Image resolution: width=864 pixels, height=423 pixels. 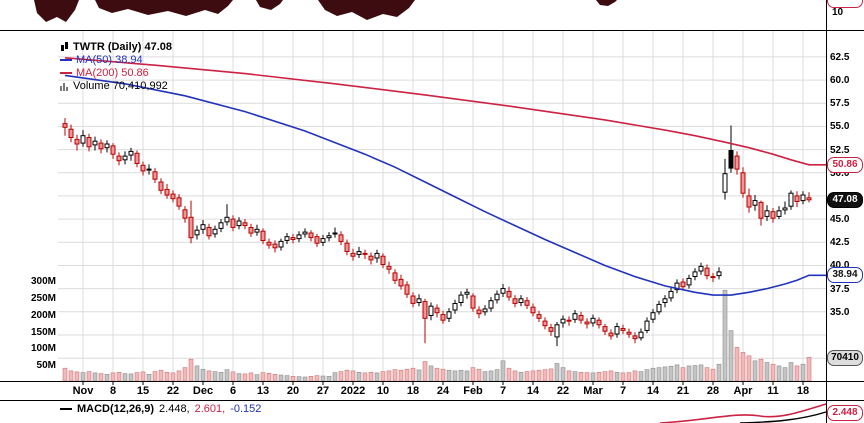 What do you see at coordinates (840, 126) in the screenshot?
I see `price-axis-label: 55.0` at bounding box center [840, 126].